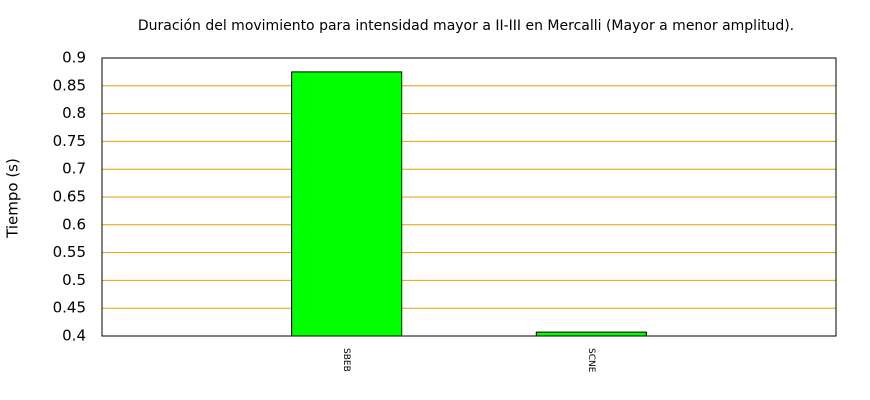 The image size is (870, 400). What do you see at coordinates (69, 85) in the screenshot?
I see `y-tick-label: 0.85` at bounding box center [69, 85].